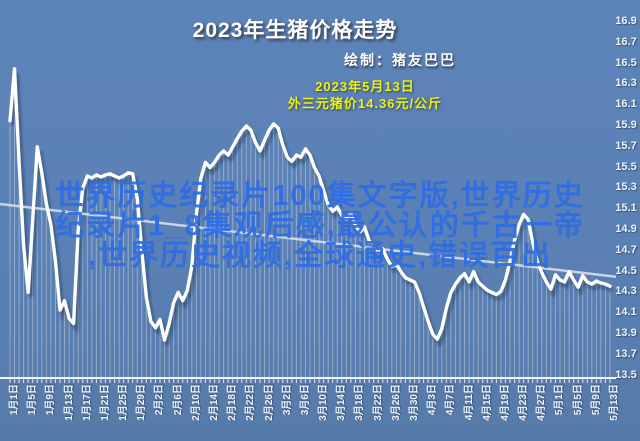 This screenshot has height=441, width=640. What do you see at coordinates (69, 402) in the screenshot?
I see `x-axis-label: 1月13日` at bounding box center [69, 402].